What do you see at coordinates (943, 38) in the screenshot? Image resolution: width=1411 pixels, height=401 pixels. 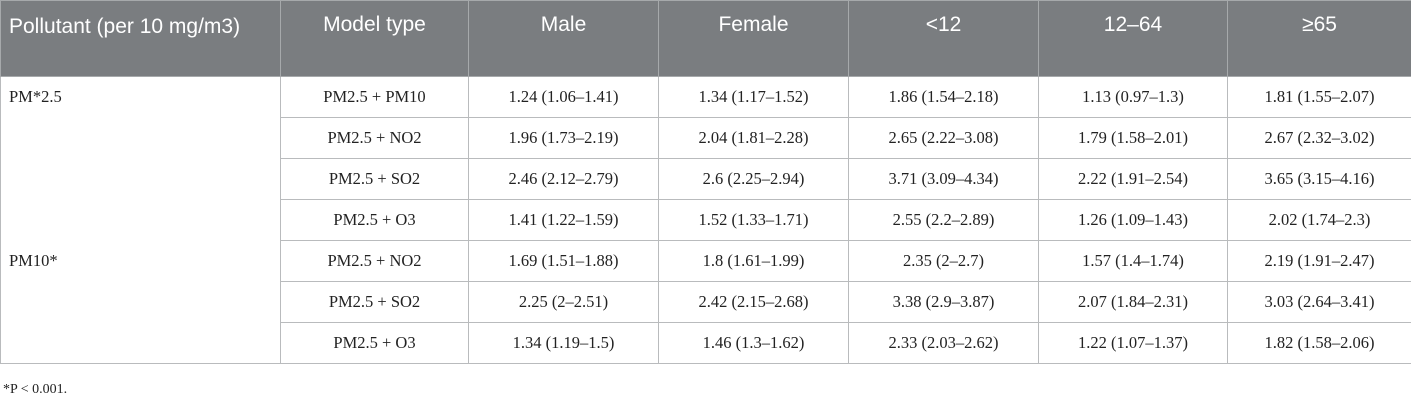 I see `header-age-under-12: <12` at bounding box center [943, 38].